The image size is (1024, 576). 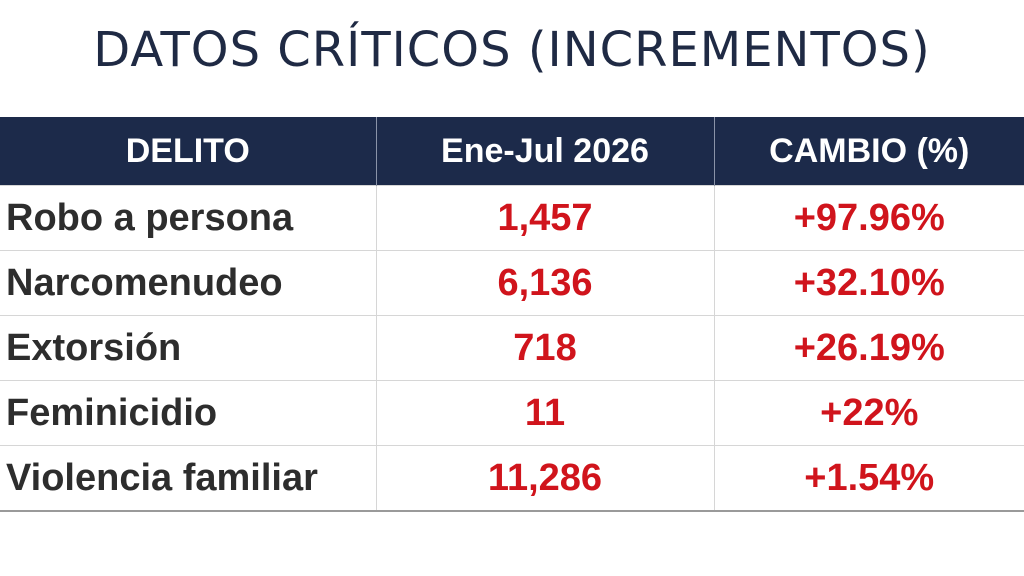 I want to click on crime-name: Narcomenudeo, so click(x=188, y=283).